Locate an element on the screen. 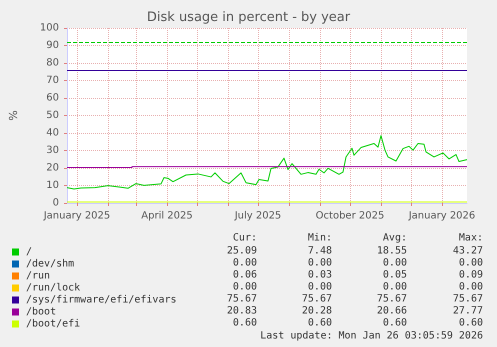 The image size is (497, 347). text: 20.66 is located at coordinates (391, 311).